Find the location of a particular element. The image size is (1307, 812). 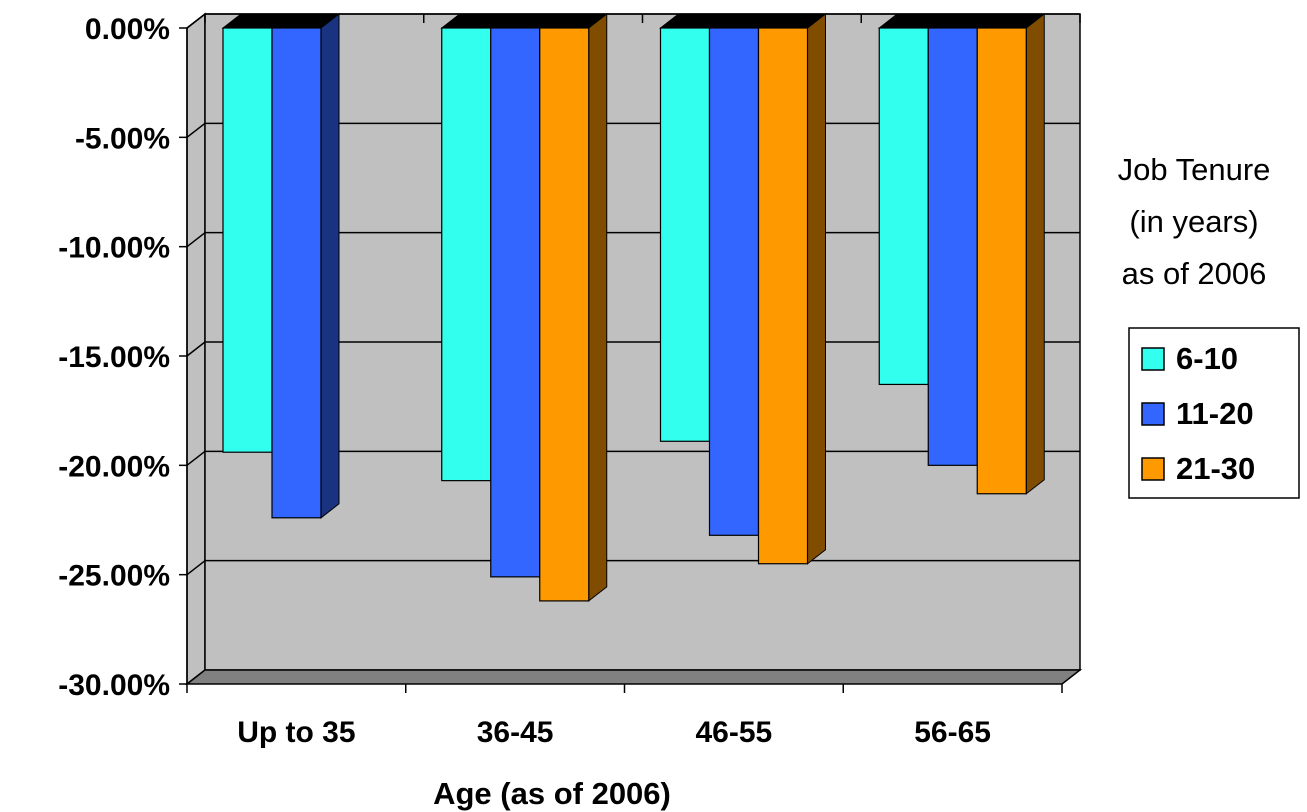

legend-title: Job Tenure is located at coordinates (1194, 169).